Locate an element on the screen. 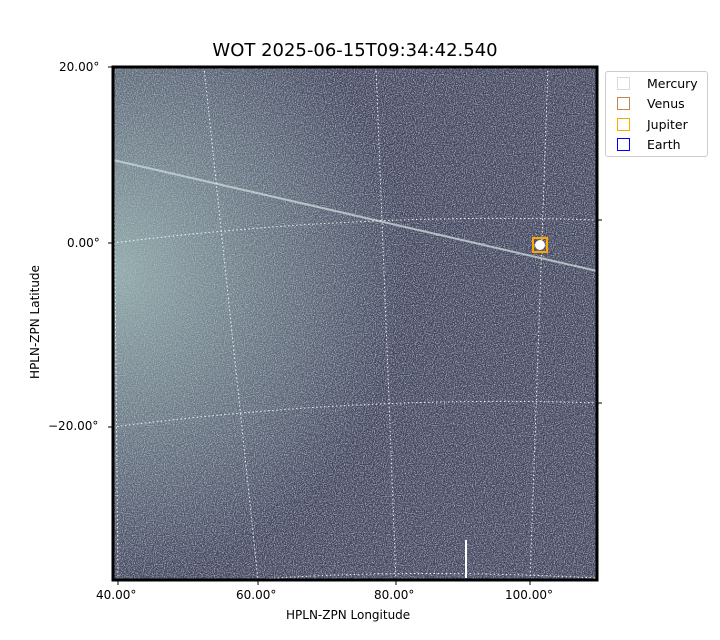 This screenshot has height=640, width=720. x-axis-label: HPLN-ZPN Longitude is located at coordinates (348, 615).